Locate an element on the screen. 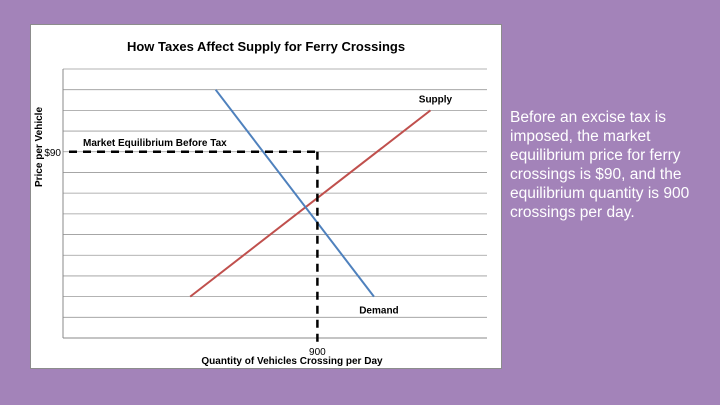 Image resolution: width=720 pixels, height=405 pixels. x-tick-label: 900 is located at coordinates (317, 352).